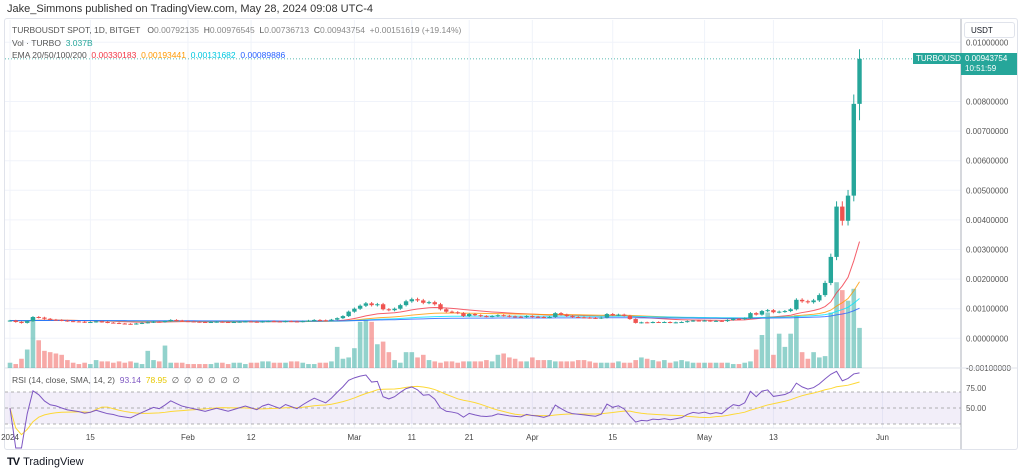 This screenshot has width=1024, height=473. Describe the element at coordinates (941, 58) in the screenshot. I see `last-price-symbol-tag: TURBOUSDT` at that location.